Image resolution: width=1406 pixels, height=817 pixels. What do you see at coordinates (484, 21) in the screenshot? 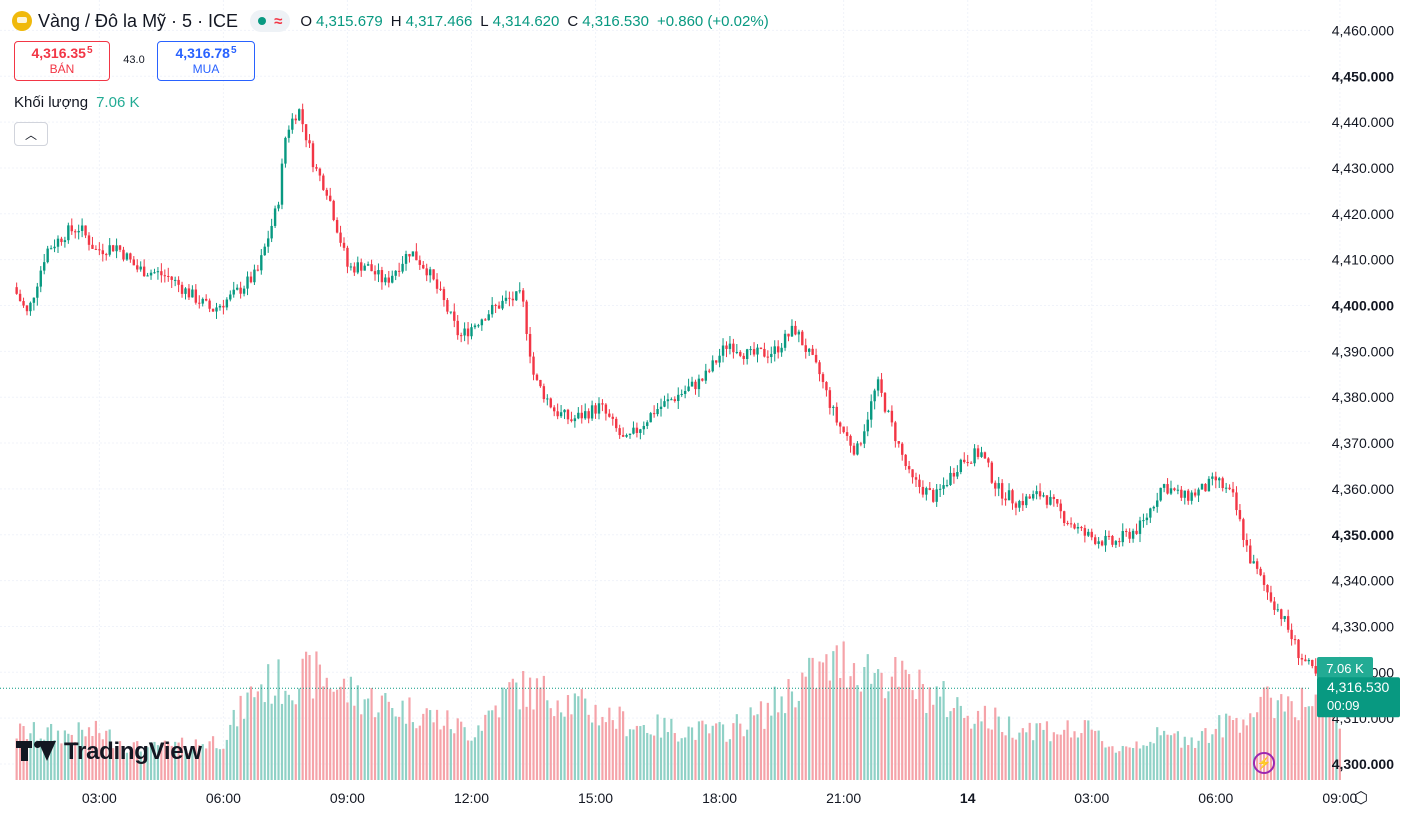
I see `low-label: L` at bounding box center [484, 21].